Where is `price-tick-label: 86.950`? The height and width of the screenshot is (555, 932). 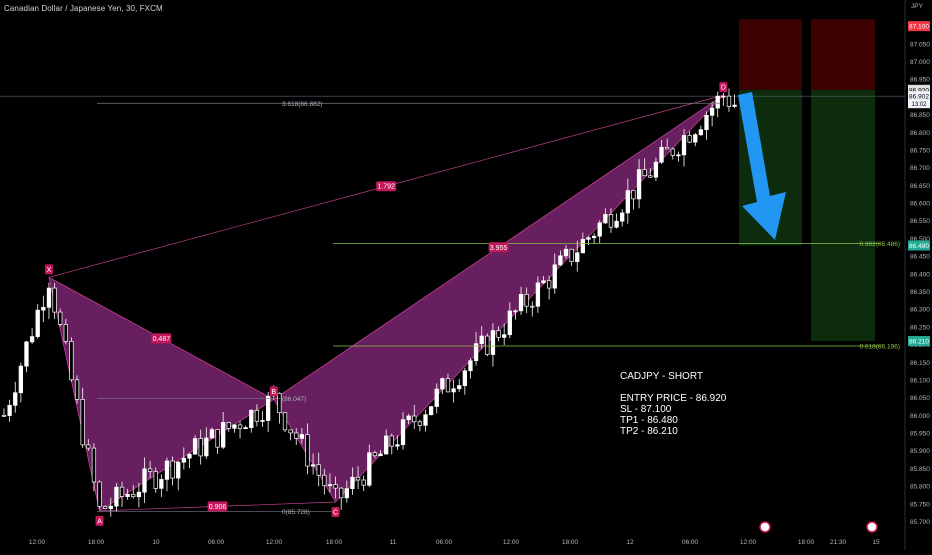
price-tick-label: 86.950 is located at coordinates (920, 80).